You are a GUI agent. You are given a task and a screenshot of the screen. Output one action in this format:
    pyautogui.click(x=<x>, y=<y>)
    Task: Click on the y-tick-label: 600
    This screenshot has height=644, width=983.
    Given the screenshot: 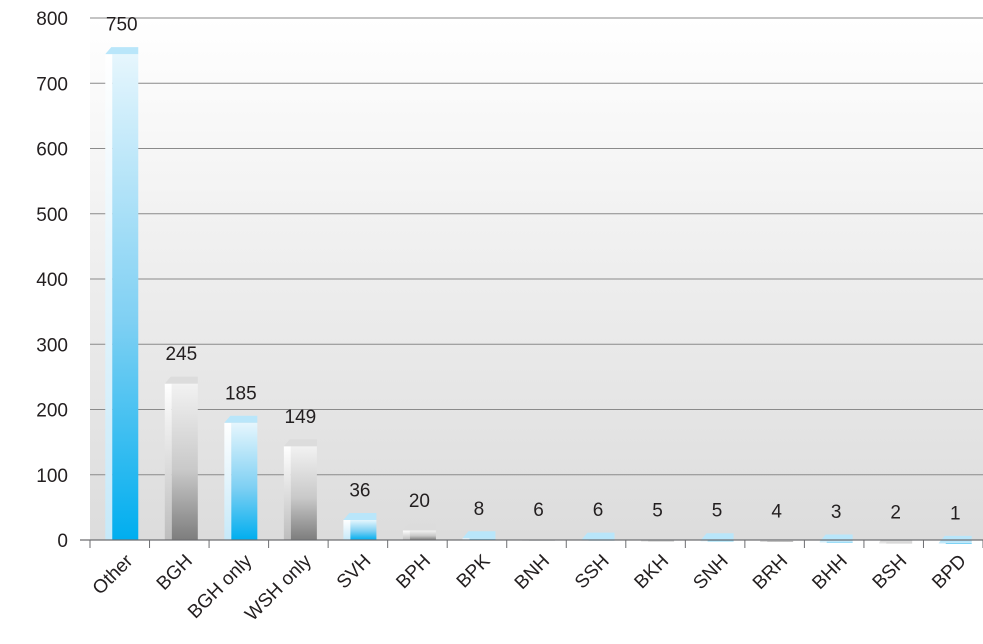 What is the action you would take?
    pyautogui.click(x=52, y=150)
    